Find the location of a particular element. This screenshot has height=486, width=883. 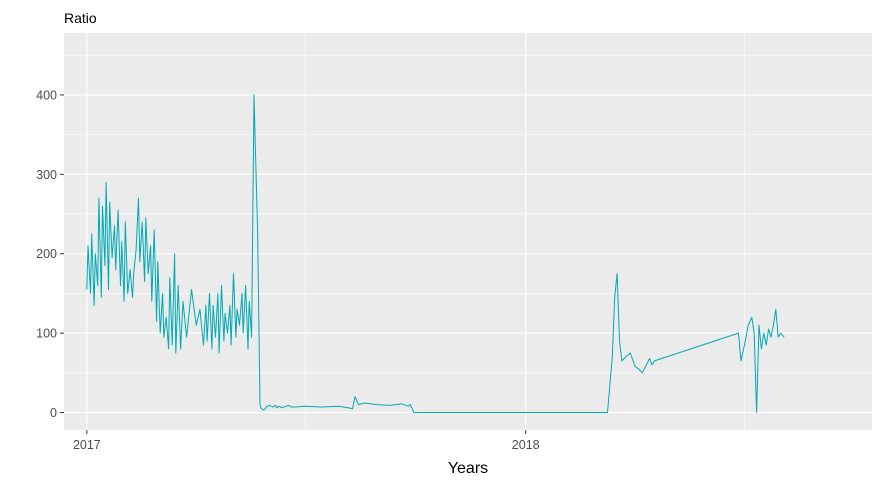

y-axis: 0 100 200 300 400 is located at coordinates (50, 254).